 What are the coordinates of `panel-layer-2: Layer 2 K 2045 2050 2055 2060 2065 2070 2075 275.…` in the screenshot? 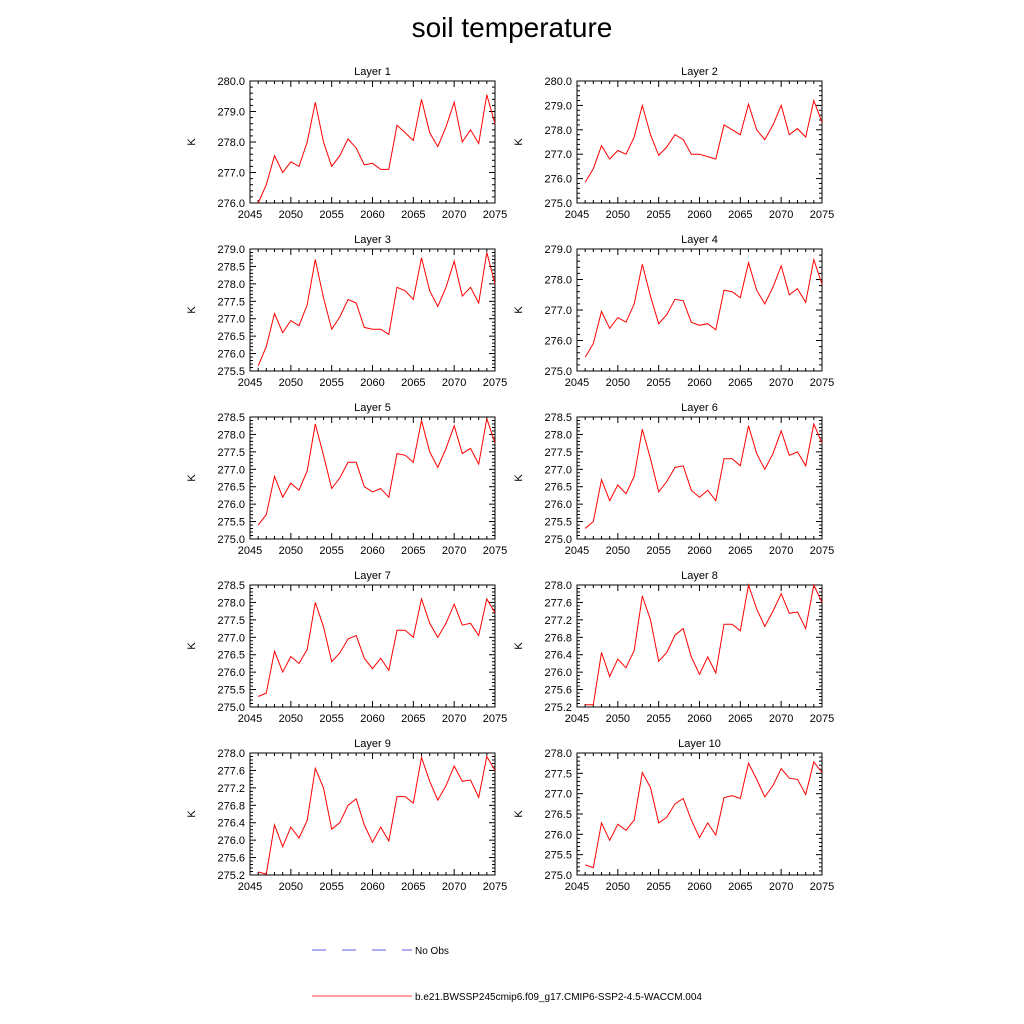 It's located at (673, 143).